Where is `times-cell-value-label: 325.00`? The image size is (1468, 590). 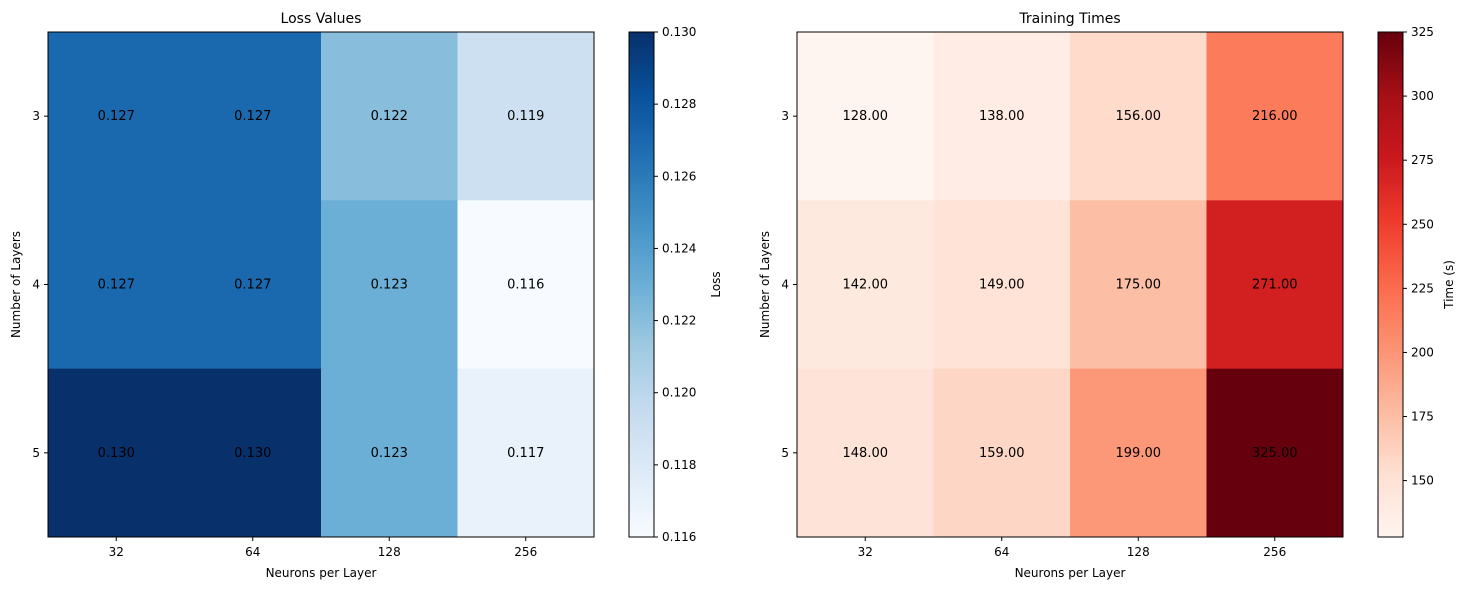 times-cell-value-label: 325.00 is located at coordinates (1275, 453).